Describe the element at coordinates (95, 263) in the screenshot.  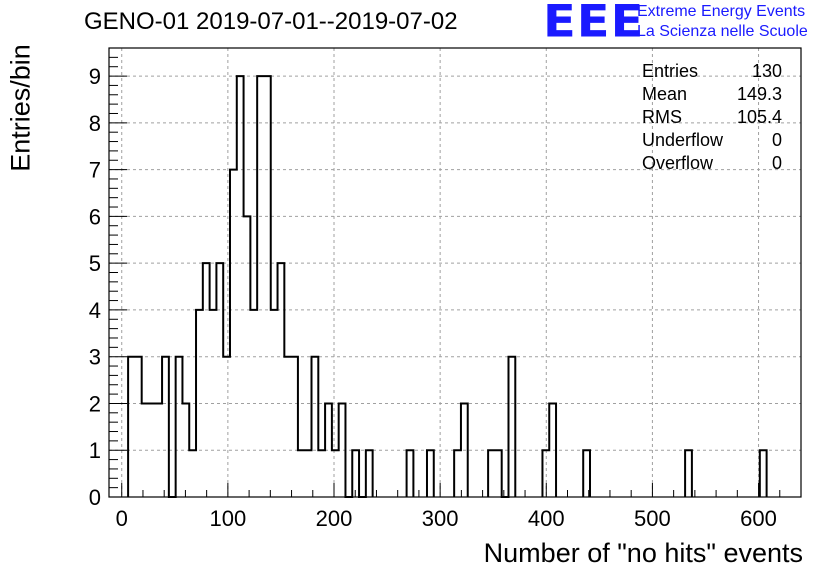
I see `y-tick-label: 5` at that location.